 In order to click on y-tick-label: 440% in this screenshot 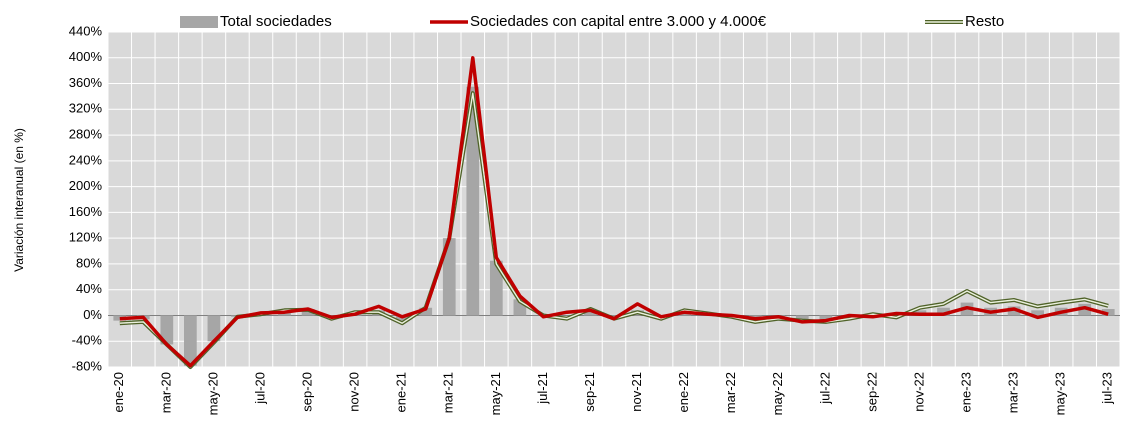, I will do `click(86, 30)`.